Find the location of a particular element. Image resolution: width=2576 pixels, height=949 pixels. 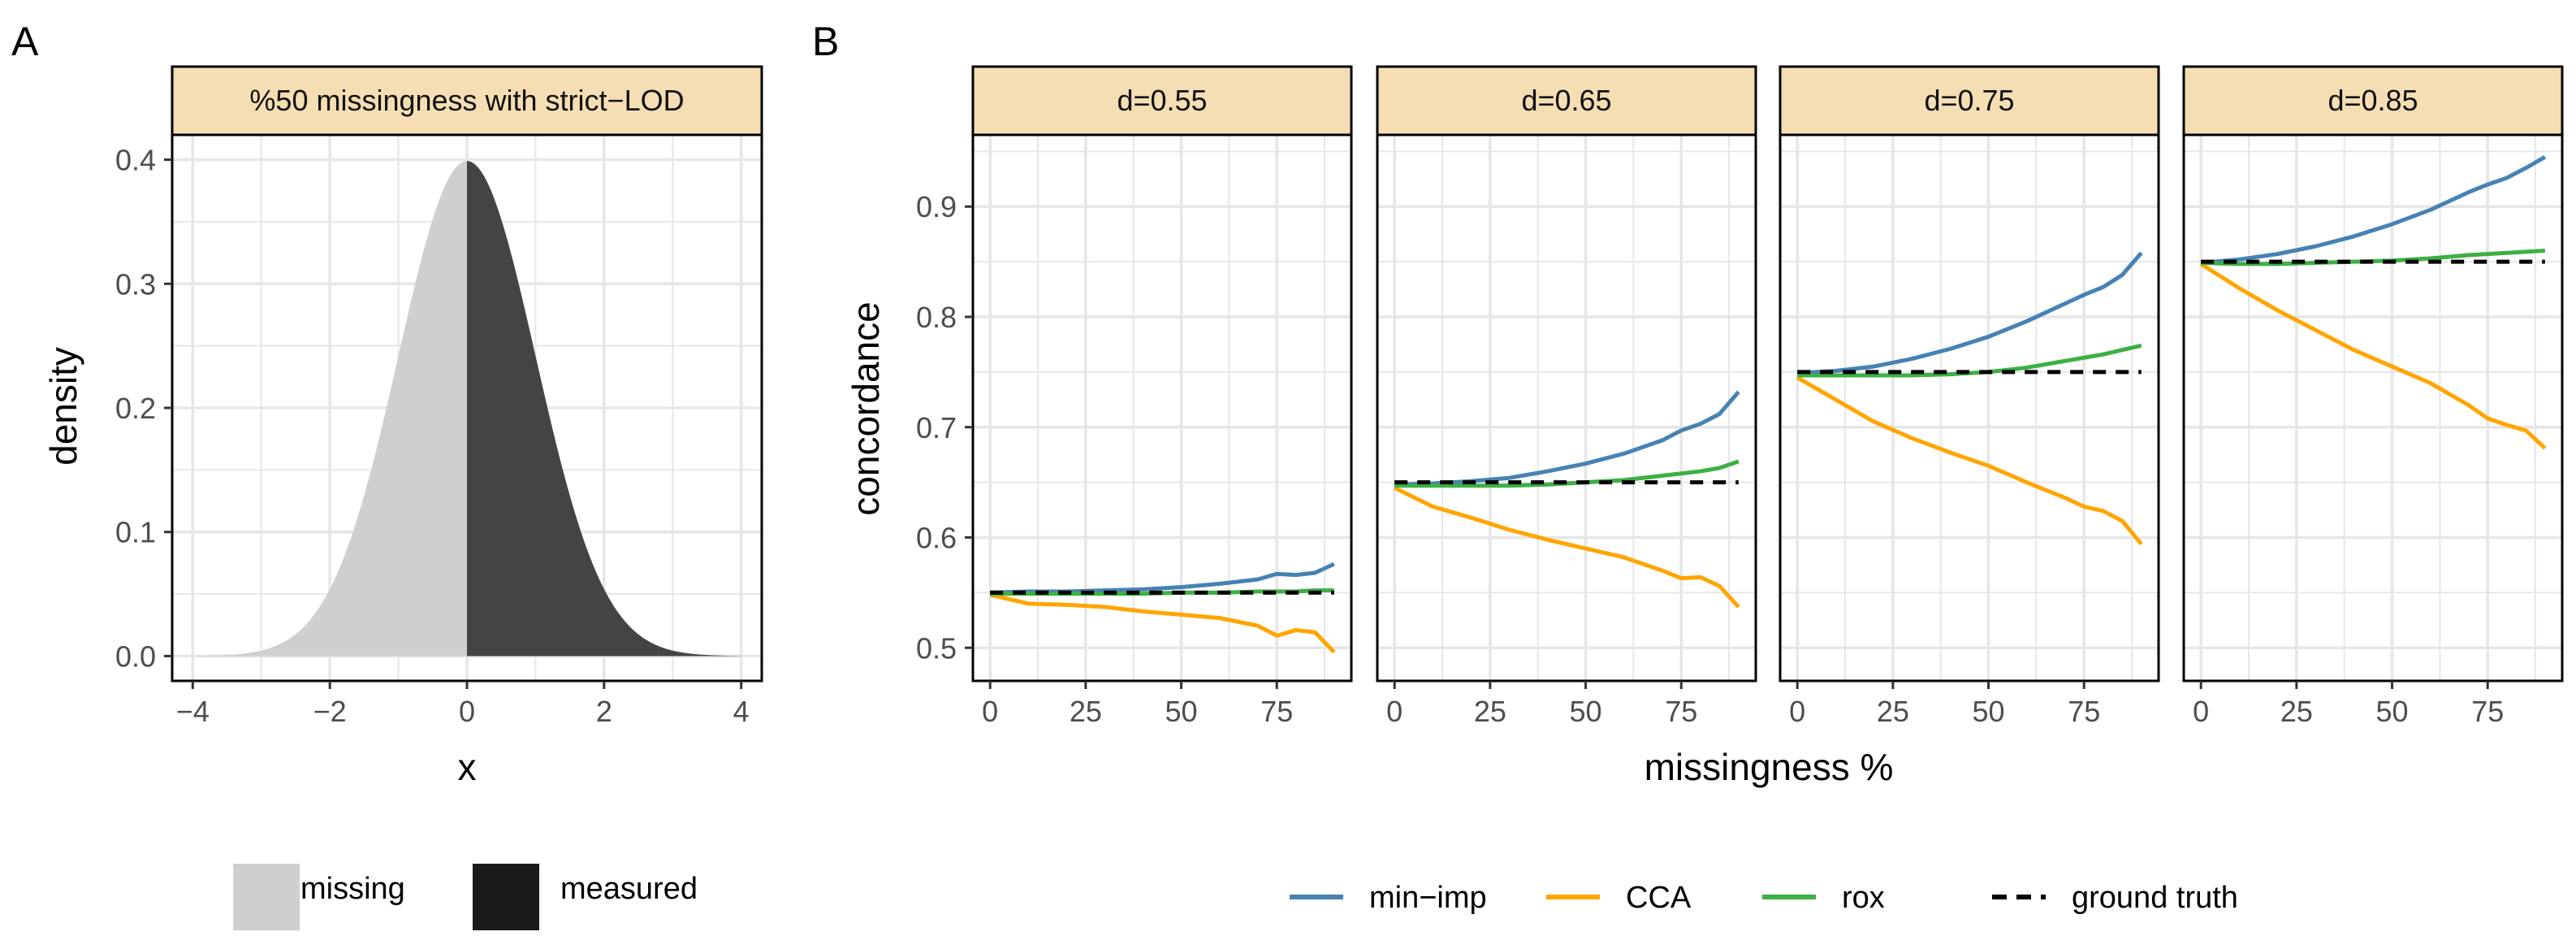

facet-title: d=0.55 is located at coordinates (1162, 100).